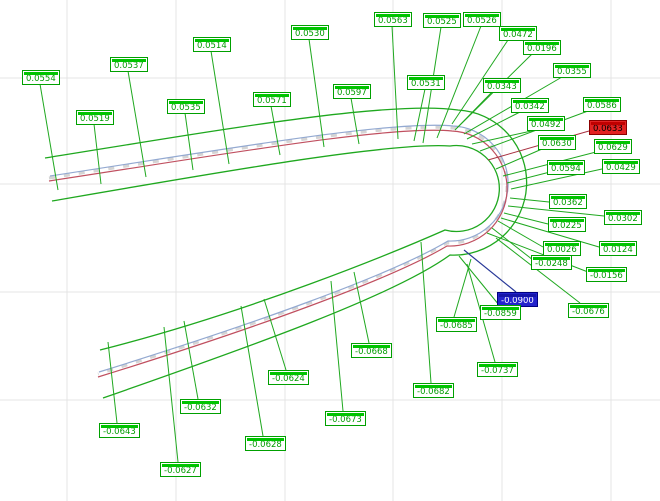  Describe the element at coordinates (272, 99) in the screenshot. I see `station-label: 0.0571` at that location.